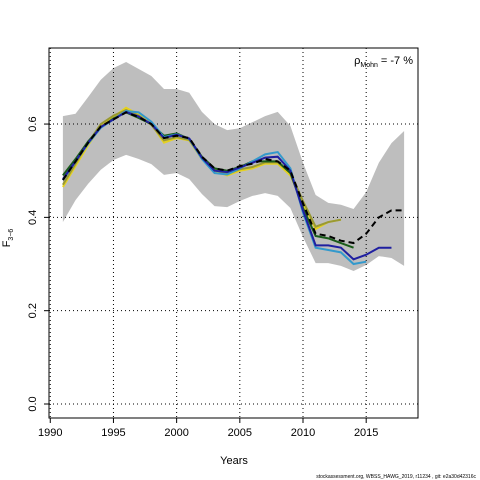  What do you see at coordinates (357, 61) in the screenshot?
I see `annotation-symbol: ρ` at bounding box center [357, 61].